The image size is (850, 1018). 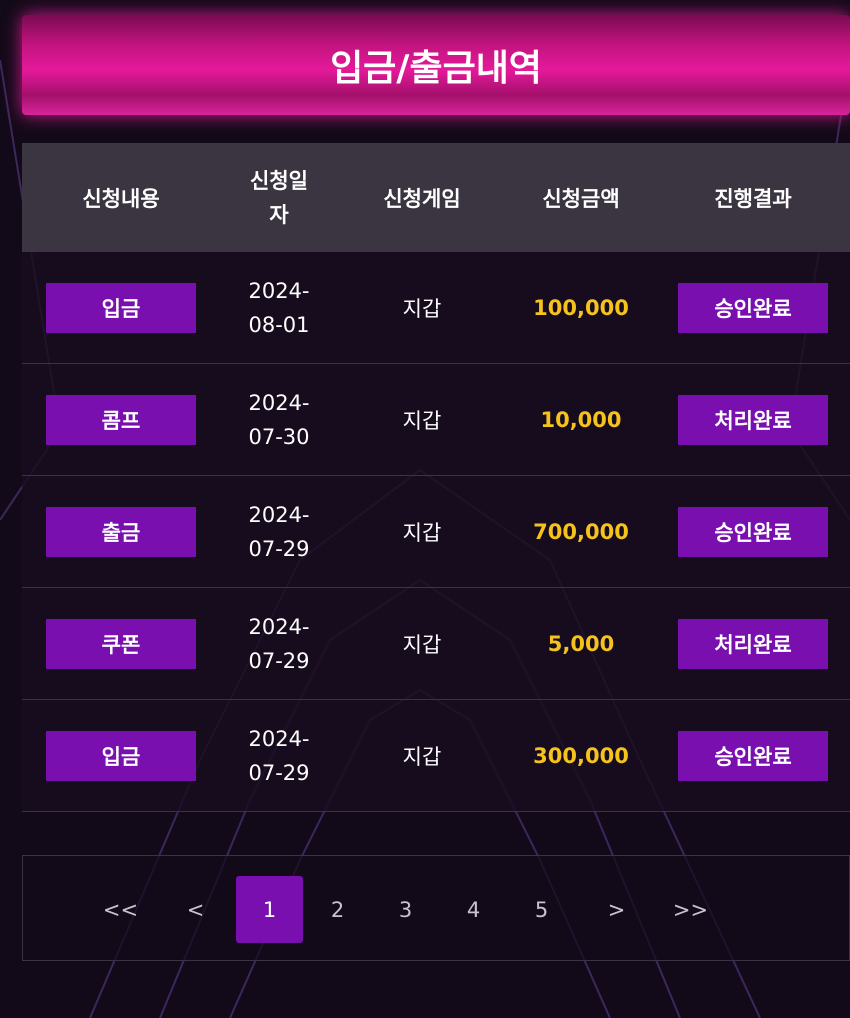 I want to click on table-row: 출금 2024-07-29 지갑 700,000 승인완료, so click(x=436, y=532).